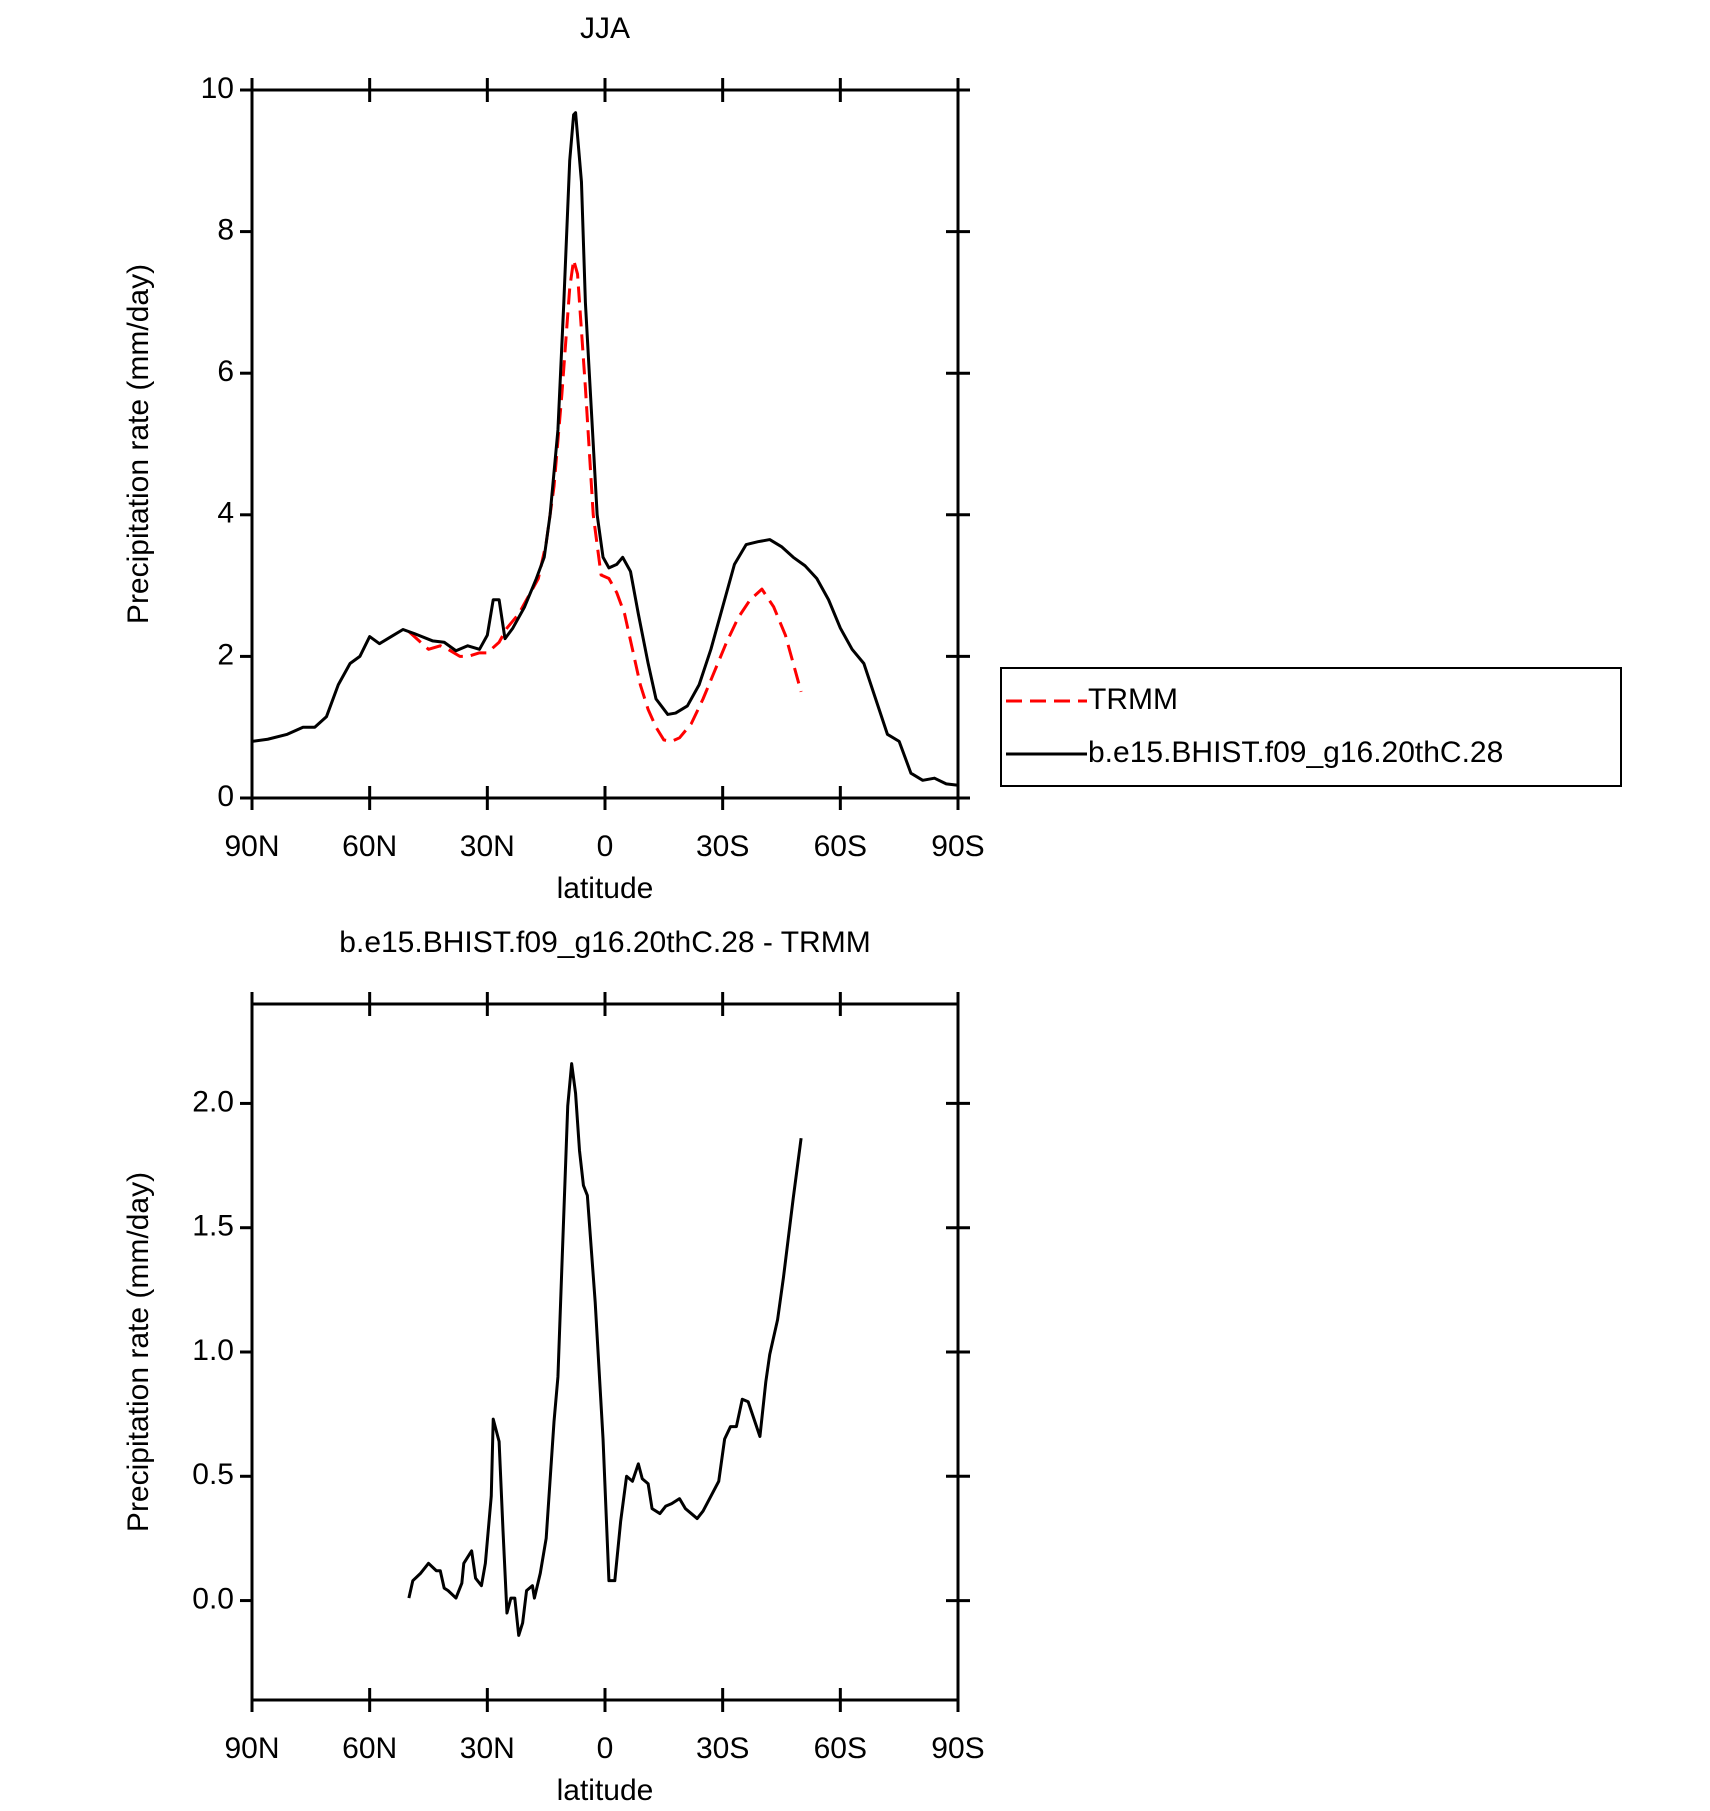  I want to click on y-tick-label: 8, so click(225, 230).